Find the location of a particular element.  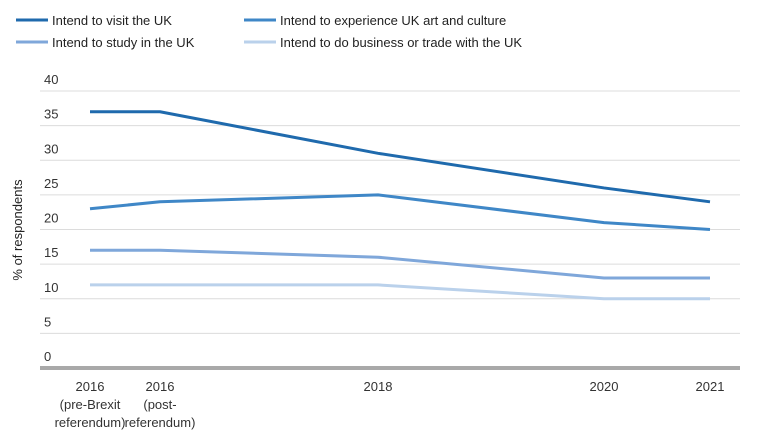

y-tick-label: 0 is located at coordinates (47, 356).